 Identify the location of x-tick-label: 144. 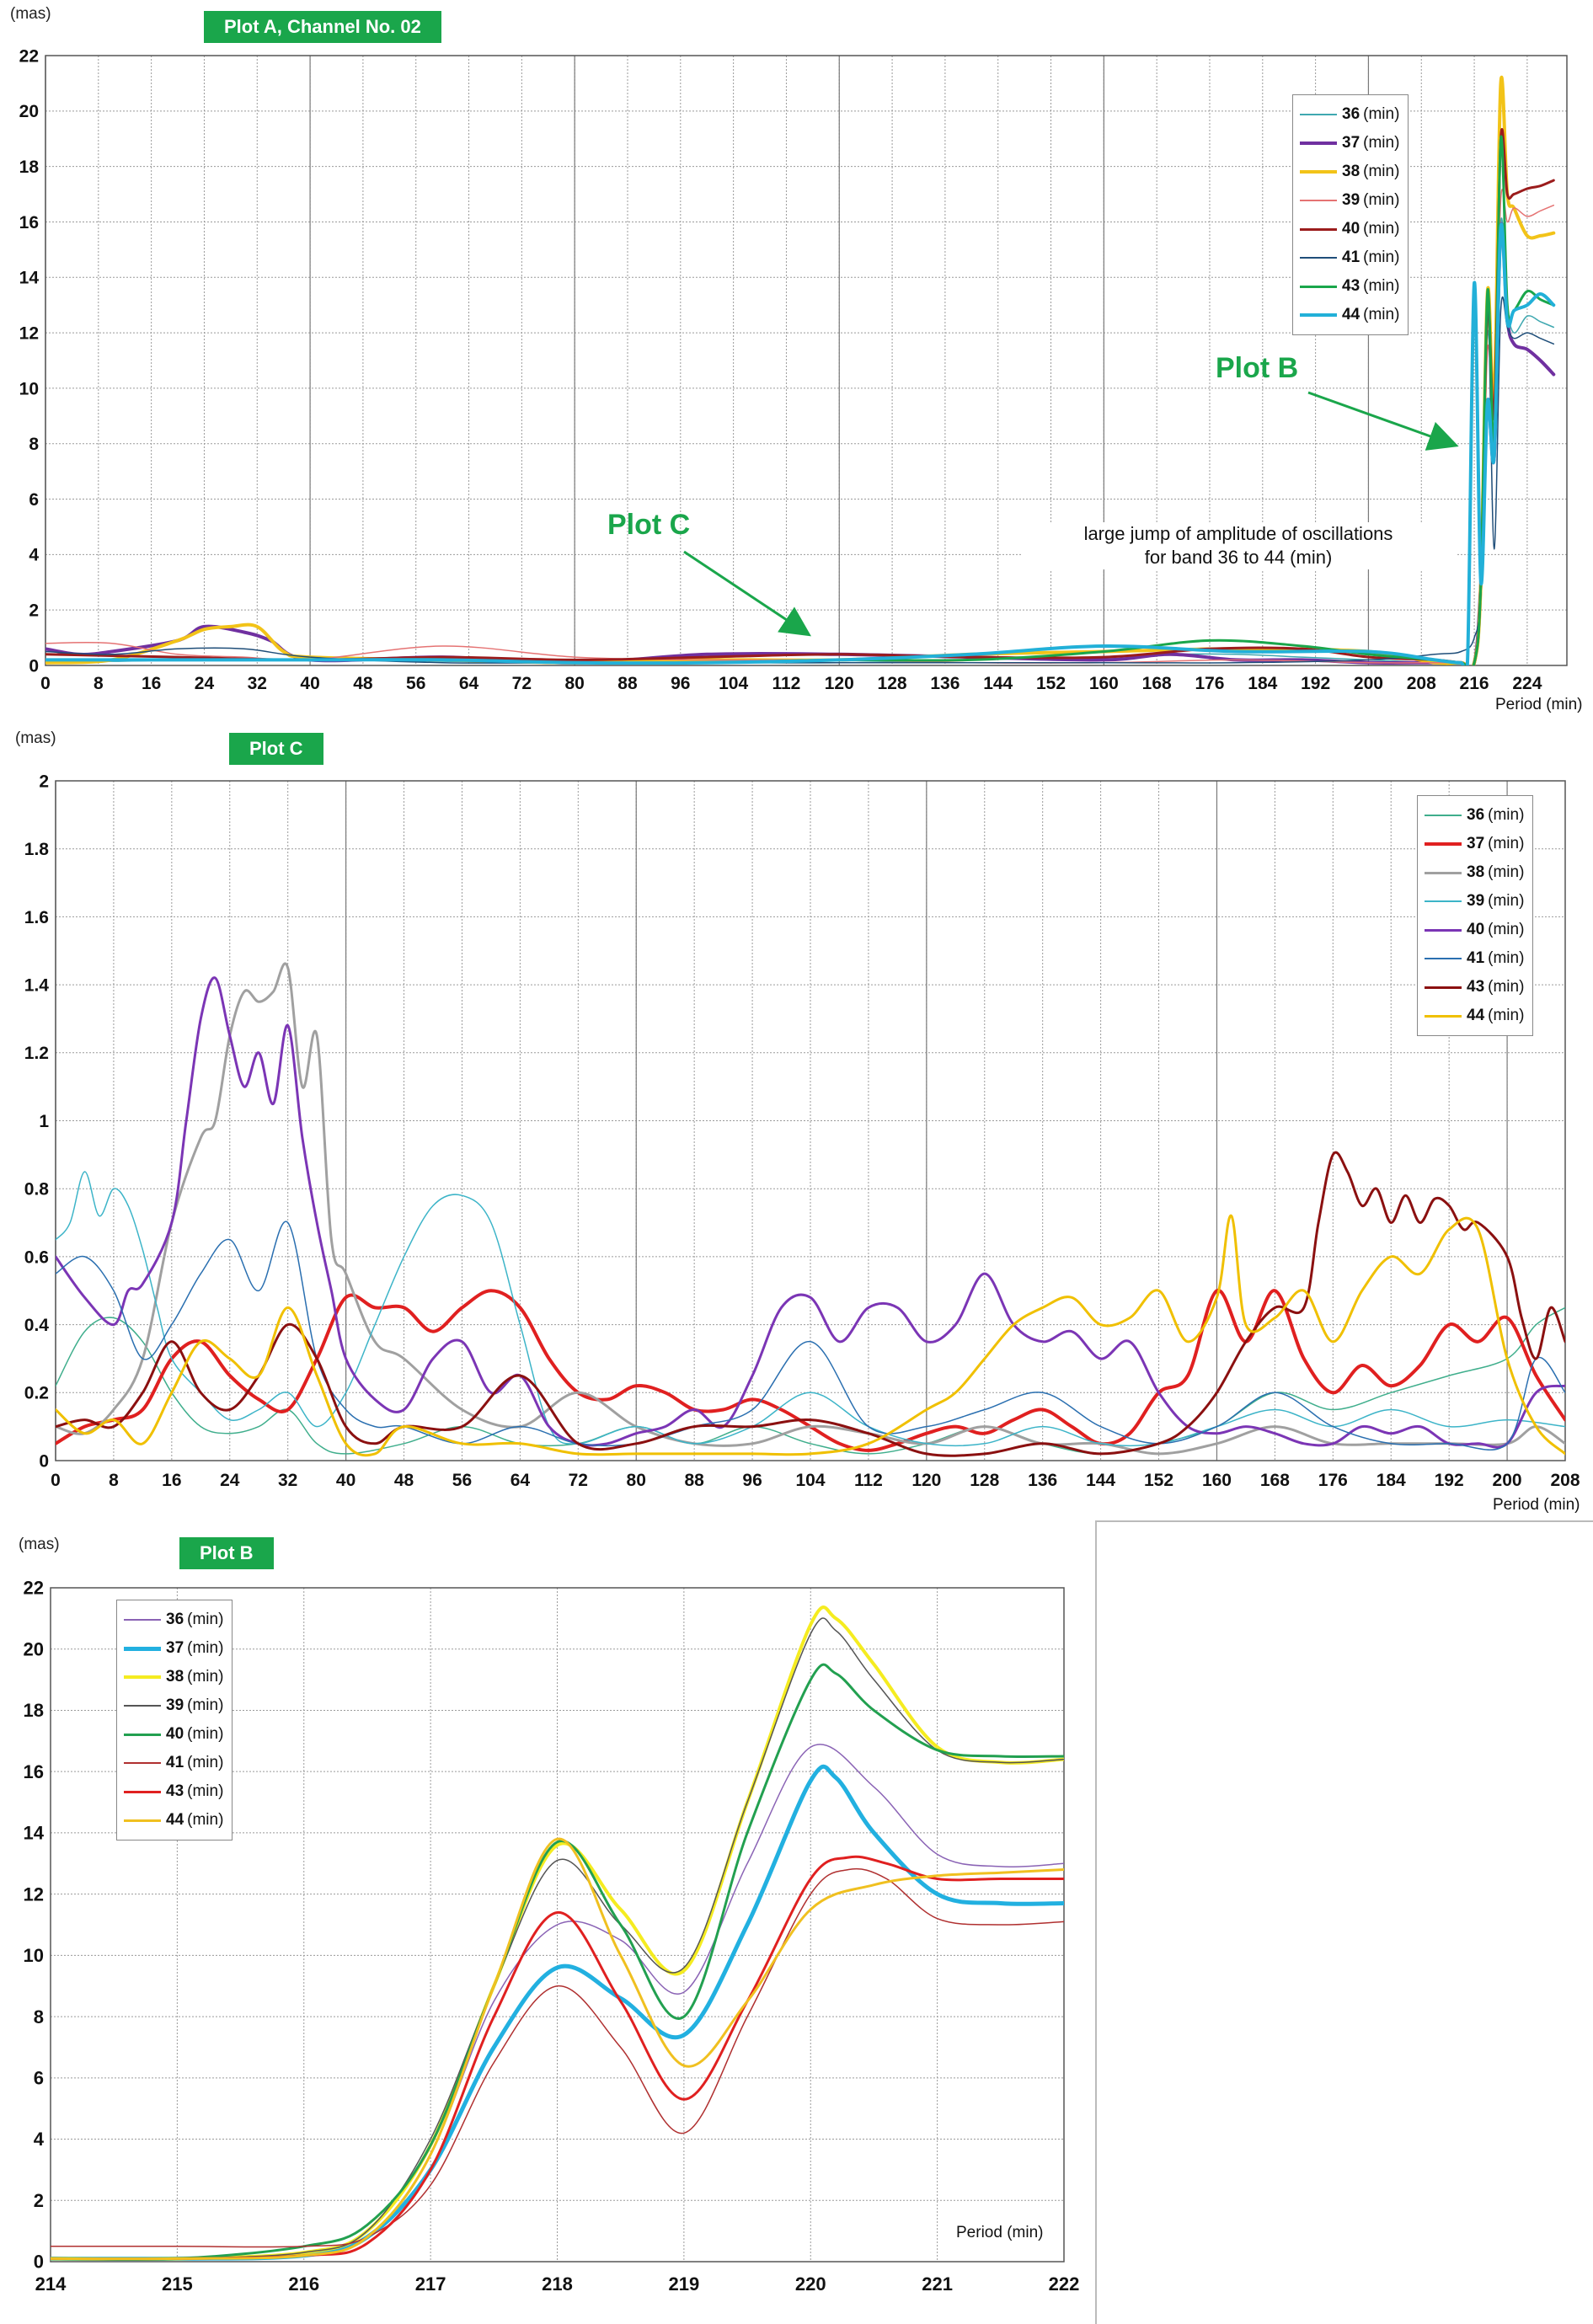
(1100, 1480).